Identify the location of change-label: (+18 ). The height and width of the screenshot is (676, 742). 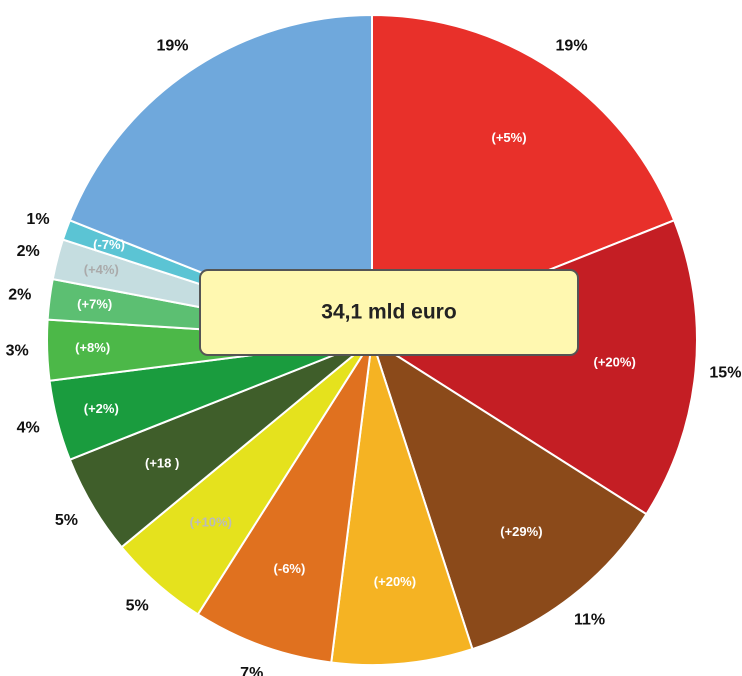
(162, 463).